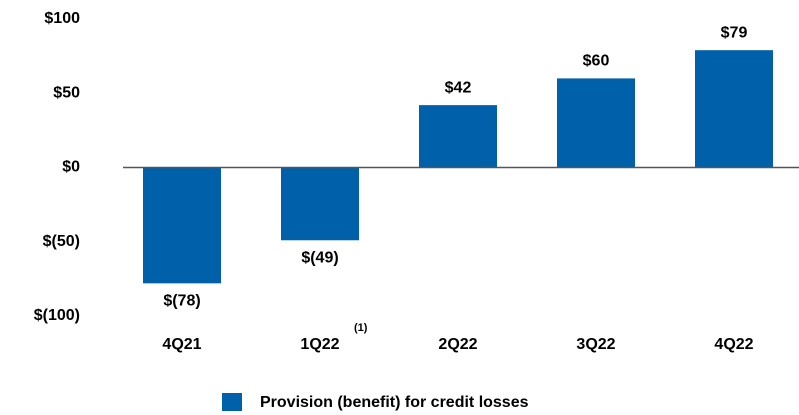 The height and width of the screenshot is (415, 799). What do you see at coordinates (733, 344) in the screenshot?
I see `x-tick-label: 4Q22` at bounding box center [733, 344].